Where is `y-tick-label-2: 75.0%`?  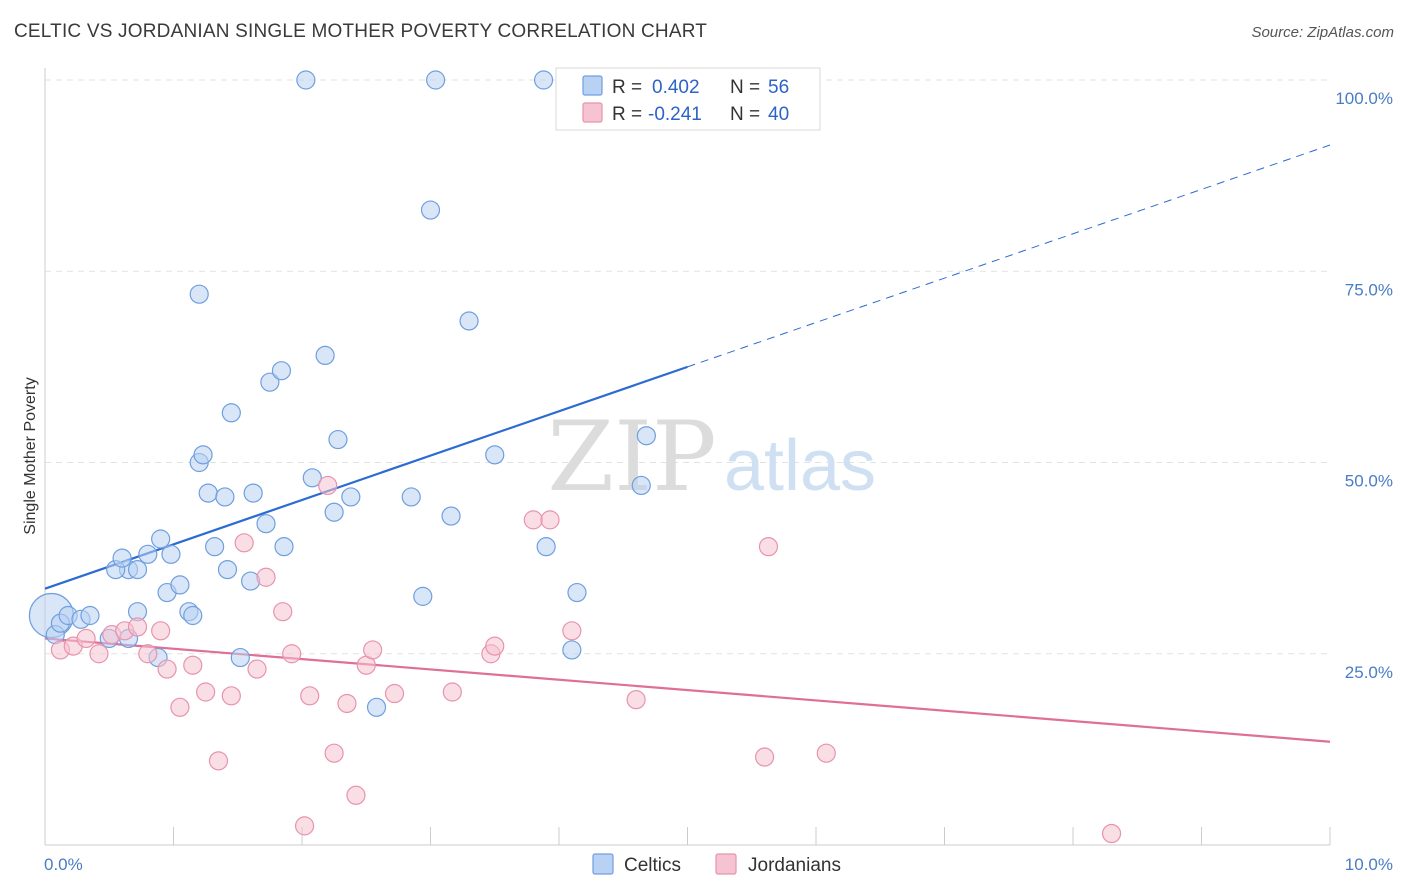 y-tick-label-2: 75.0% is located at coordinates (1369, 289).